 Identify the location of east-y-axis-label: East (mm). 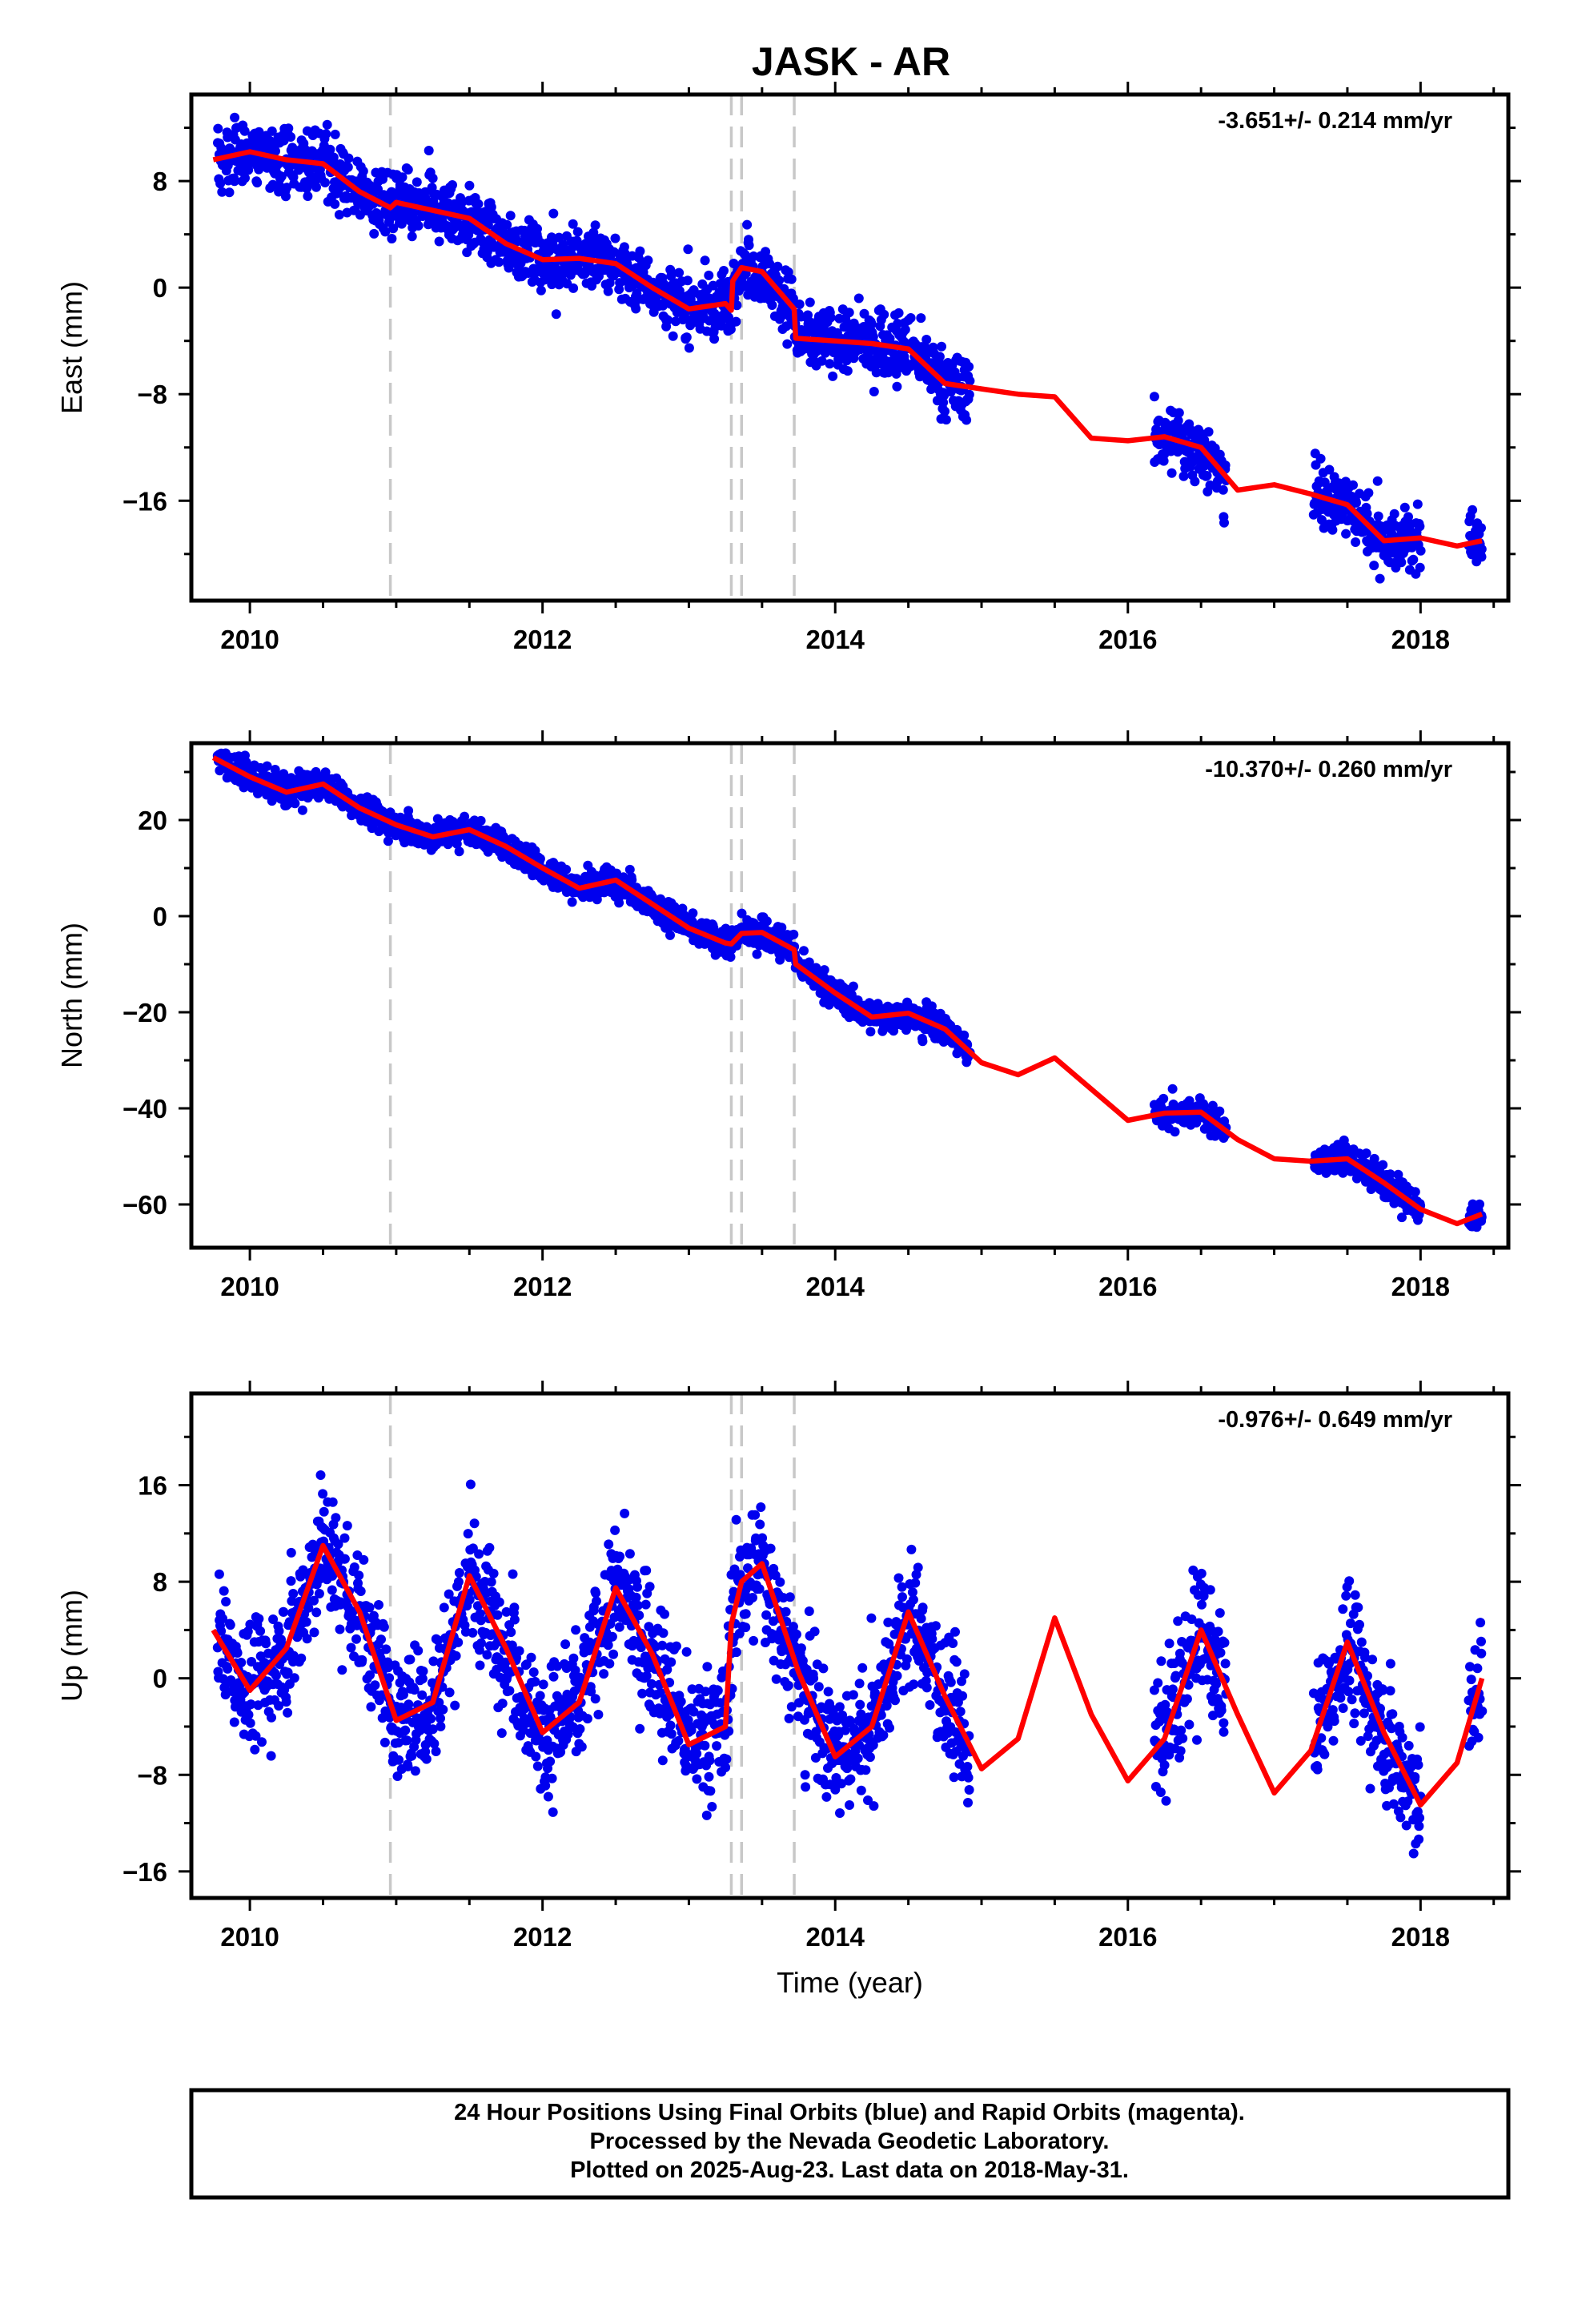
(71, 347).